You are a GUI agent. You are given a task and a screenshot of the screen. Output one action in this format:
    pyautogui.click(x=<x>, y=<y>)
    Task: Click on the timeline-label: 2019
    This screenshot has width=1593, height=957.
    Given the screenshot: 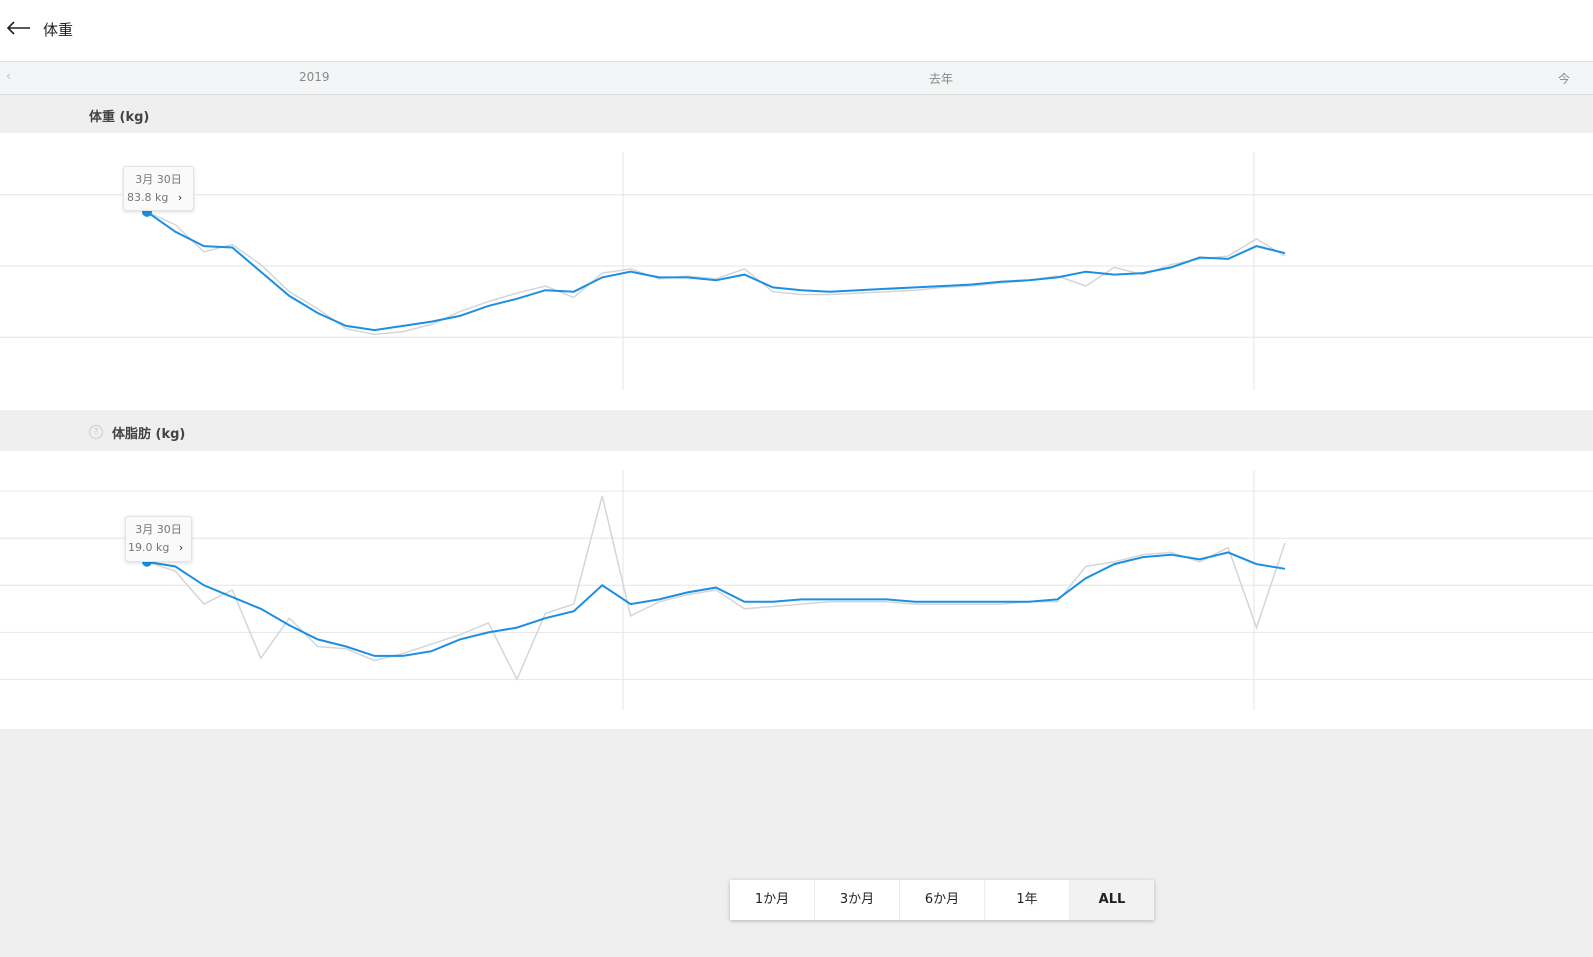 What is the action you would take?
    pyautogui.click(x=314, y=77)
    